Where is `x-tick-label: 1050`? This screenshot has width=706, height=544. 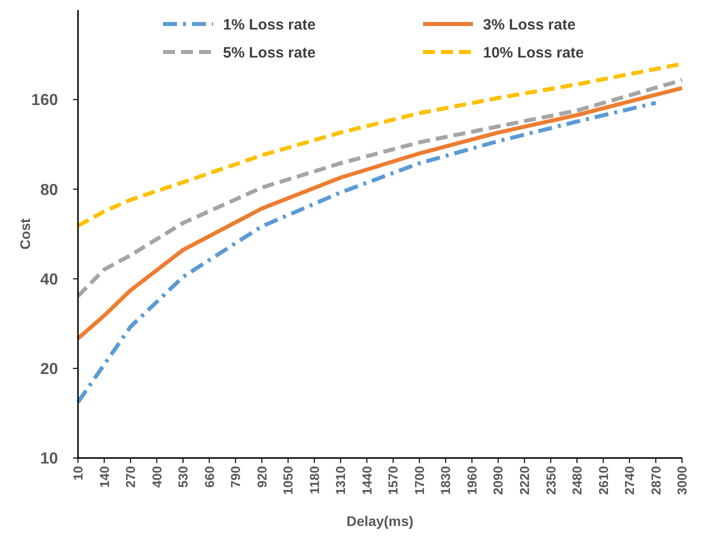 x-tick-label: 1050 is located at coordinates (288, 480).